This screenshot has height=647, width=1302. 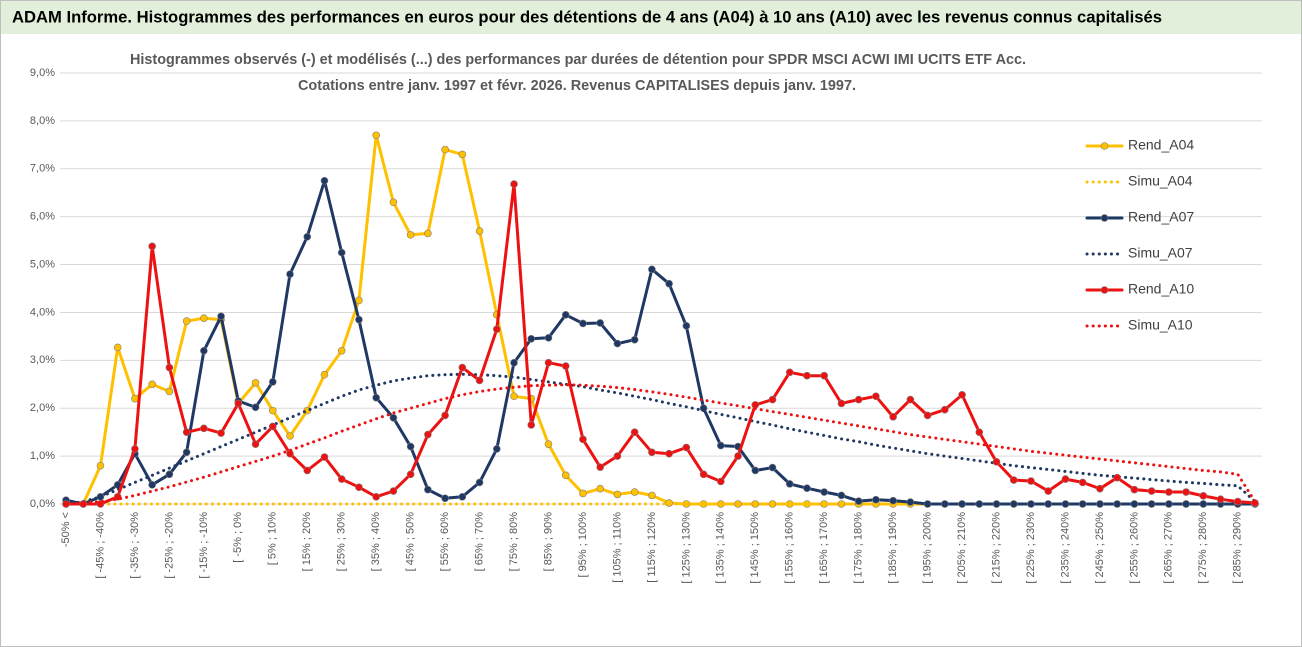 What do you see at coordinates (893, 548) in the screenshot?
I see `x-tick-label: [ 185% ; 190%` at bounding box center [893, 548].